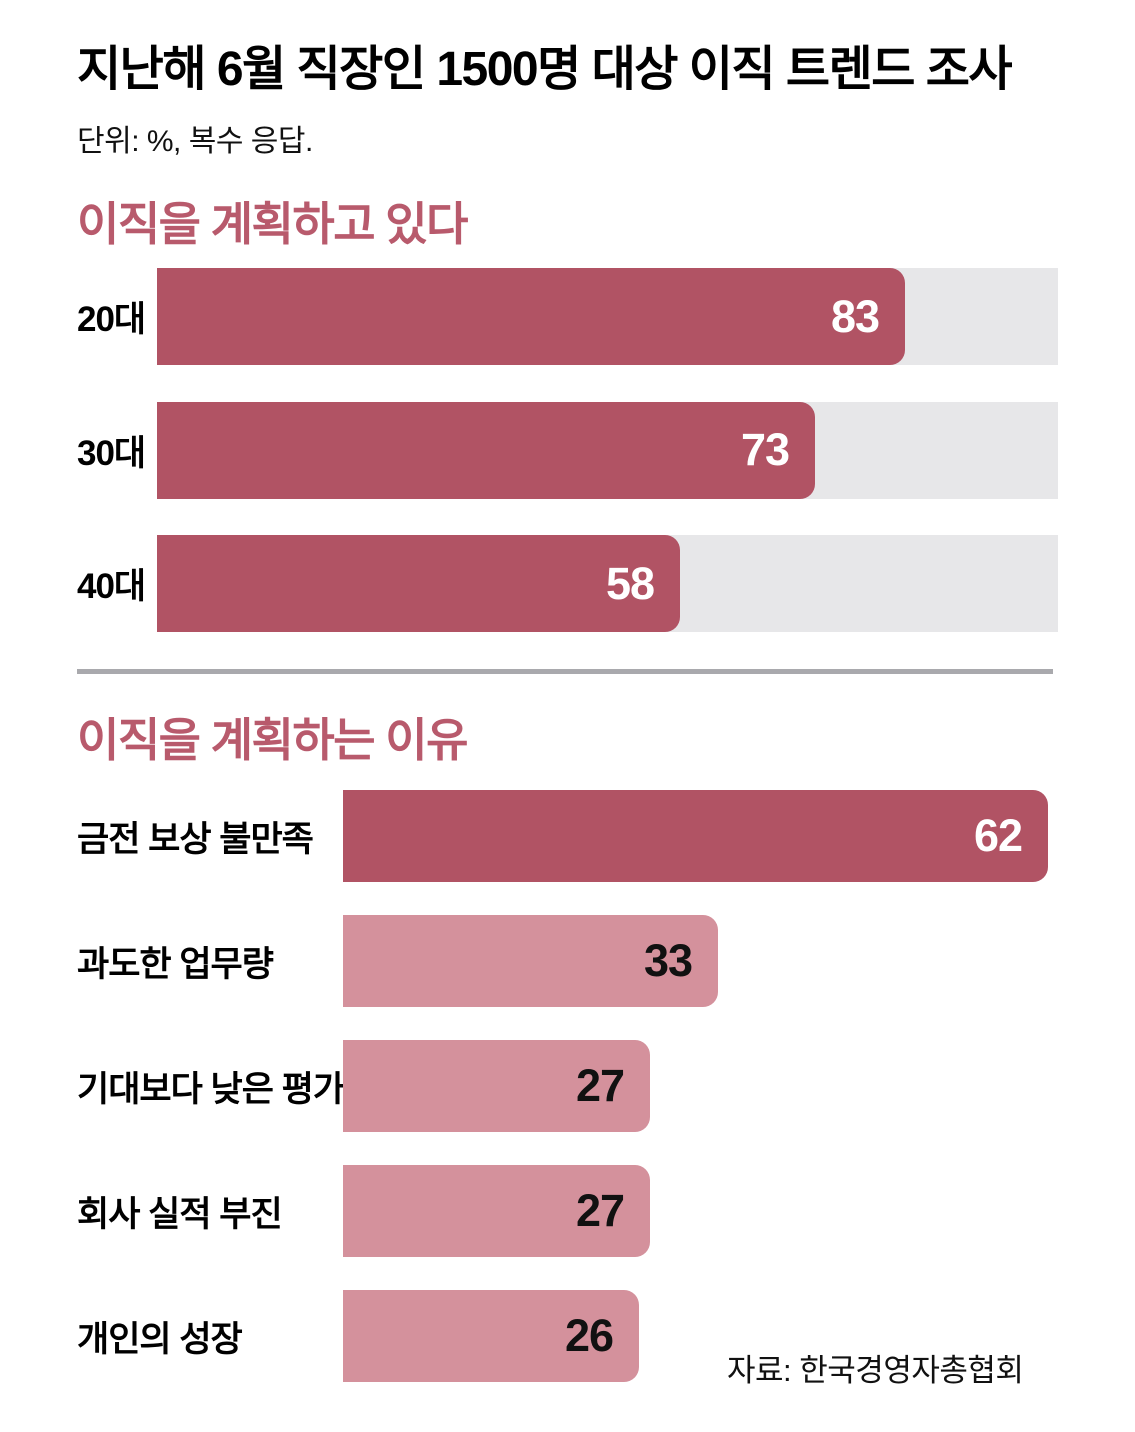 The width and height of the screenshot is (1135, 1432). What do you see at coordinates (180, 1214) in the screenshot?
I see `bar-category-label: 회사 실적 부진` at bounding box center [180, 1214].